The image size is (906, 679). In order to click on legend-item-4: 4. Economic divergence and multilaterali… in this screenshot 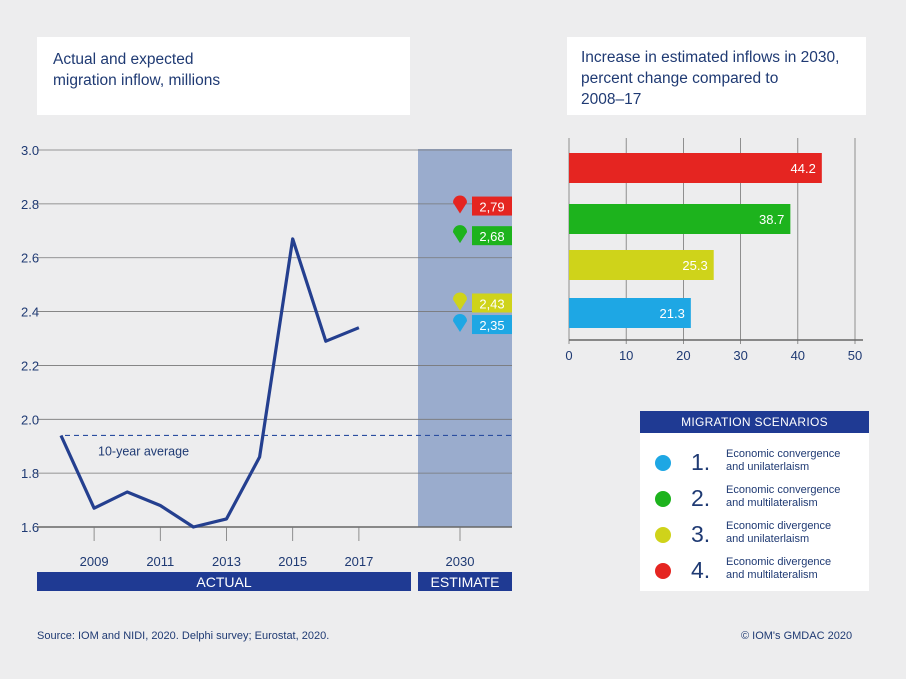, I will do `click(754, 571)`.